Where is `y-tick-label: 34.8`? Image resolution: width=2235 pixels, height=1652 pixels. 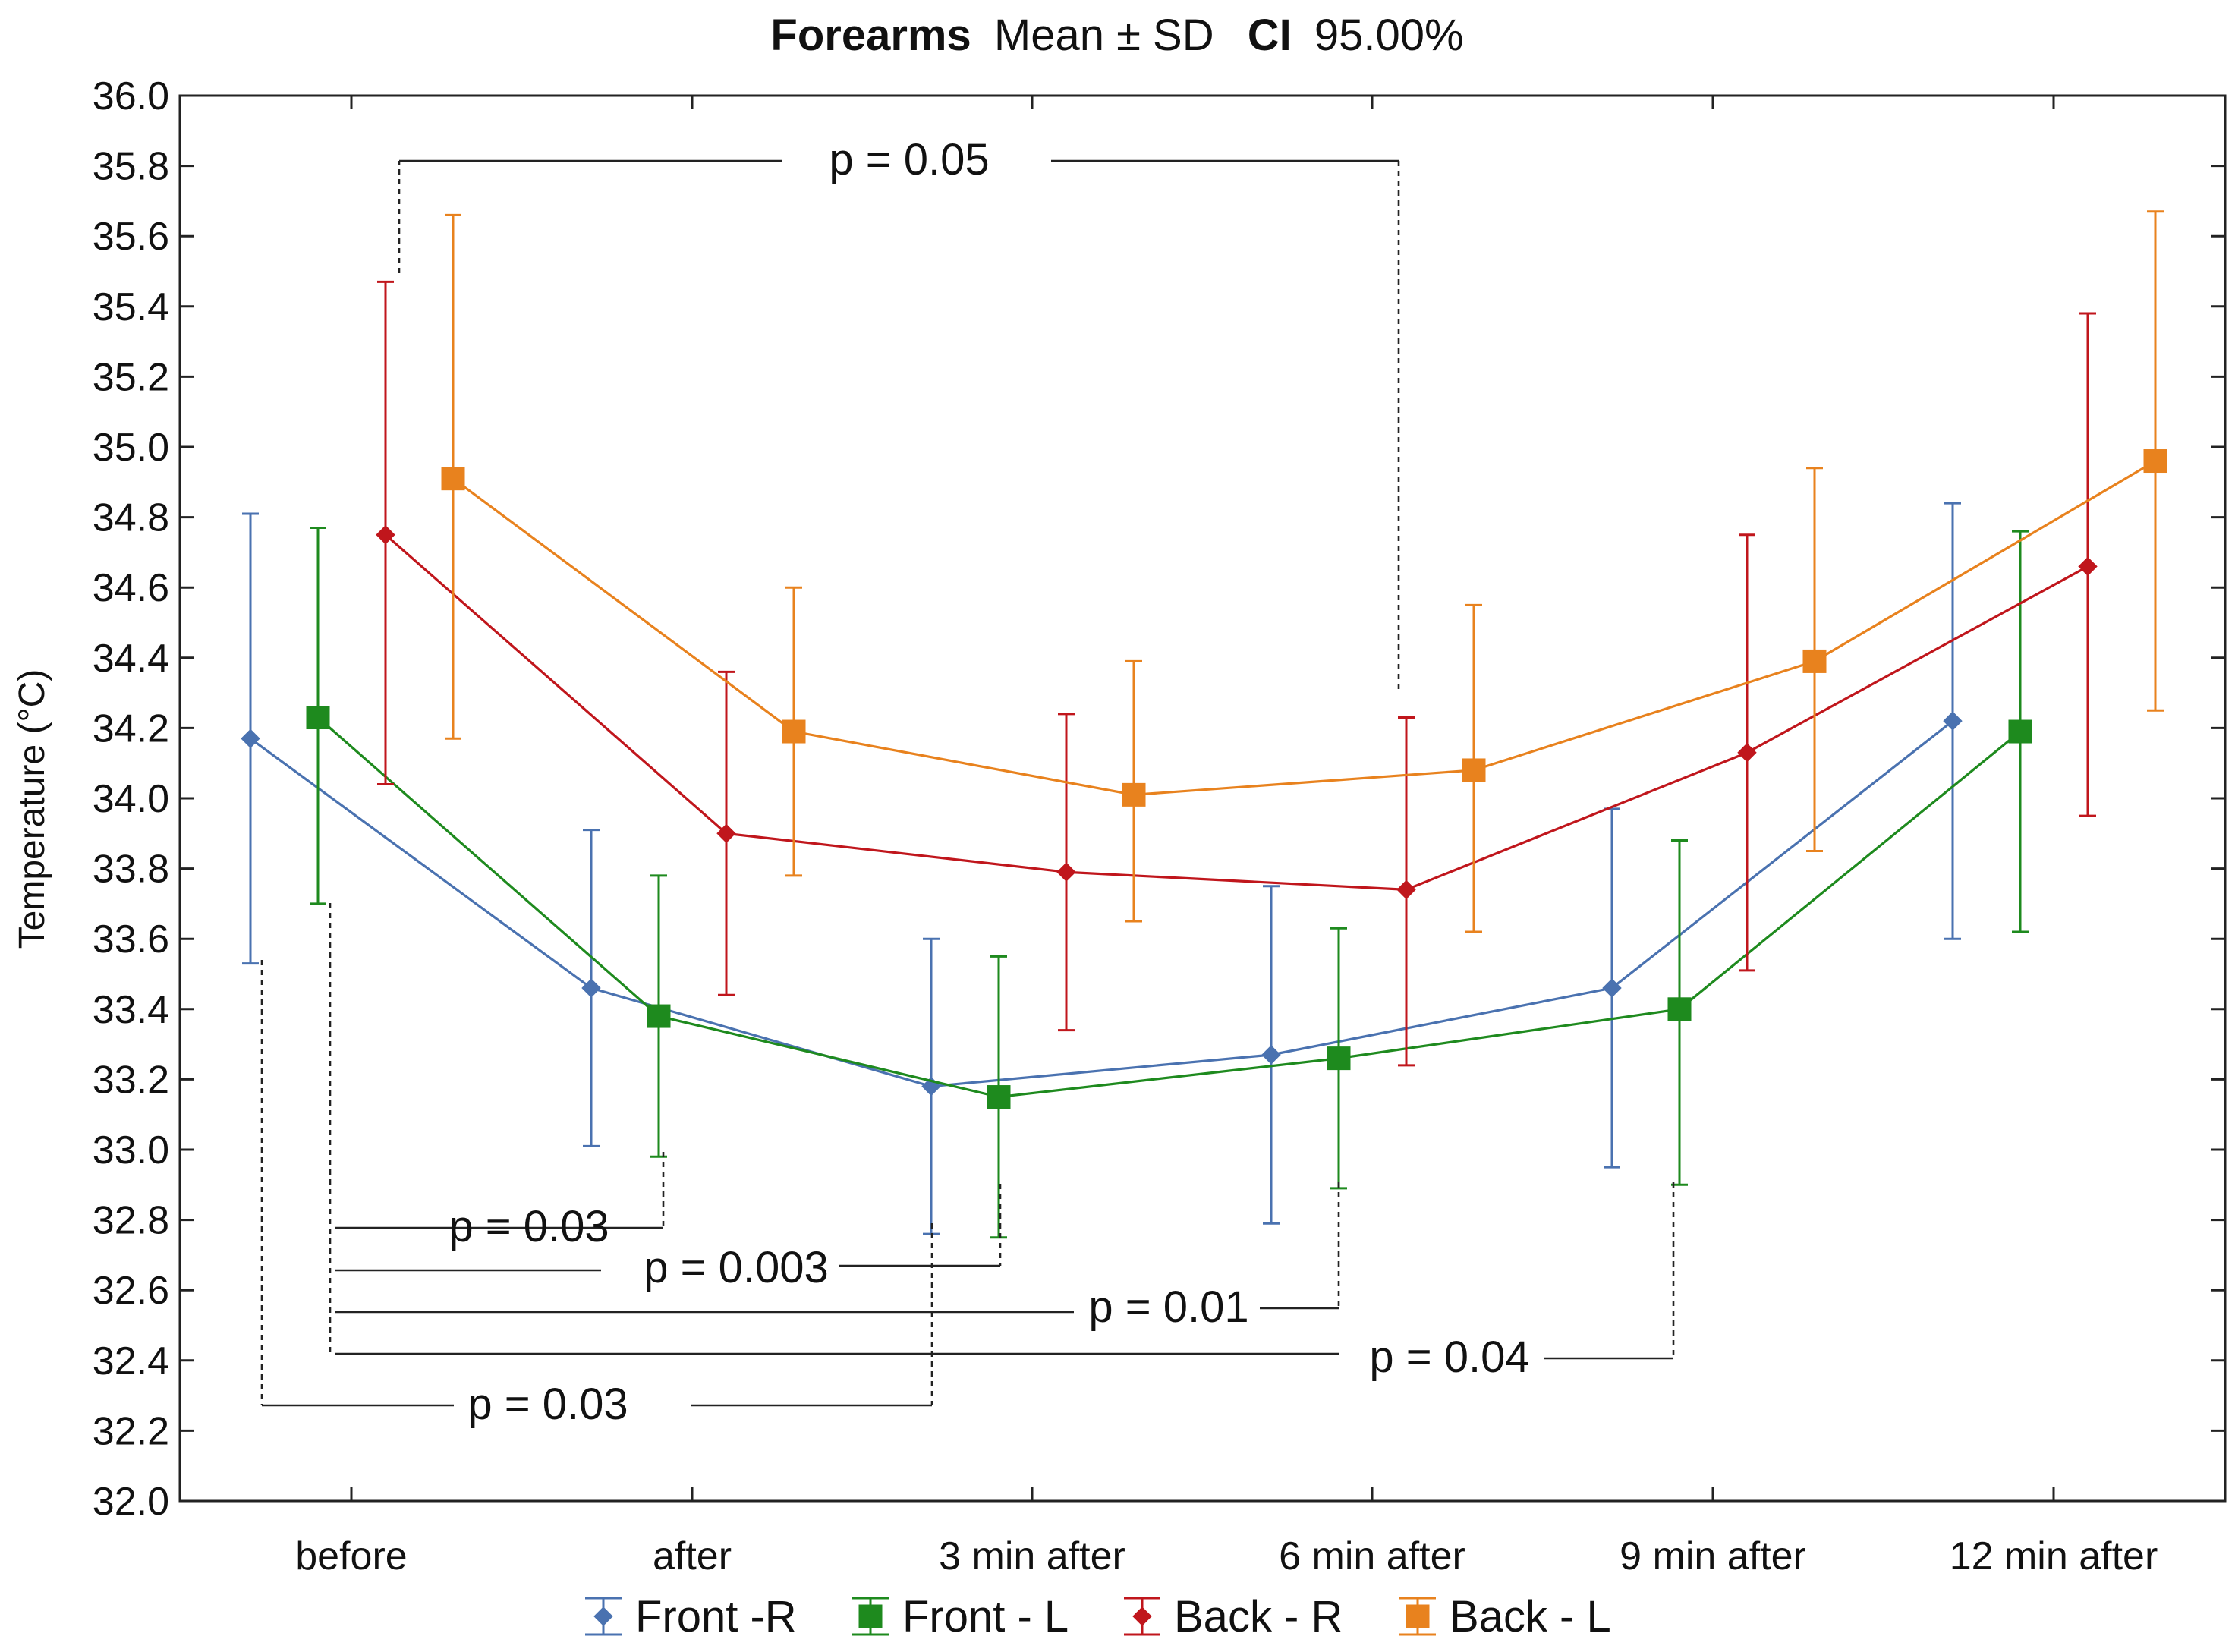
y-tick-label: 34.8 is located at coordinates (131, 518).